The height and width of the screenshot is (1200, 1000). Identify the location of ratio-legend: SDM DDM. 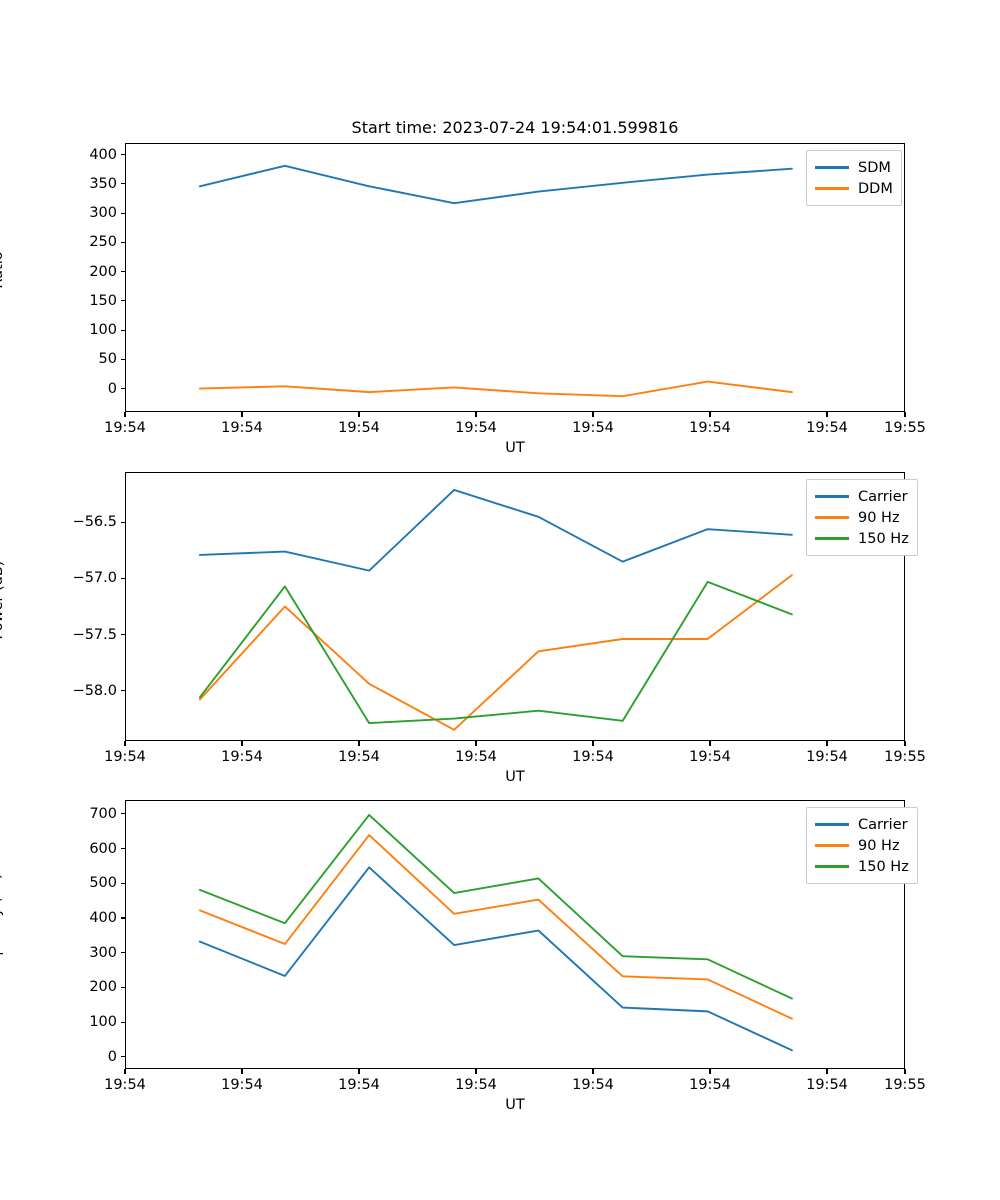
(854, 178).